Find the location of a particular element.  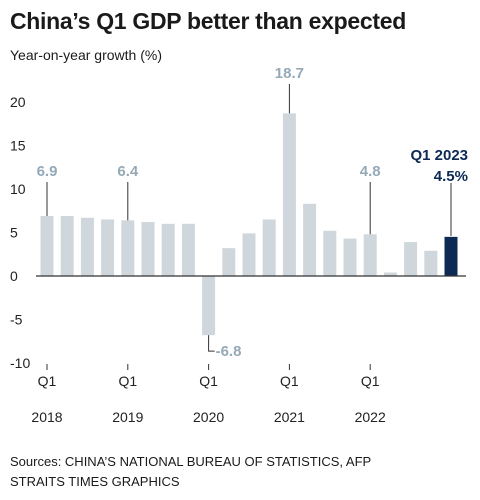

callout-label: -6.8 is located at coordinates (229, 351).